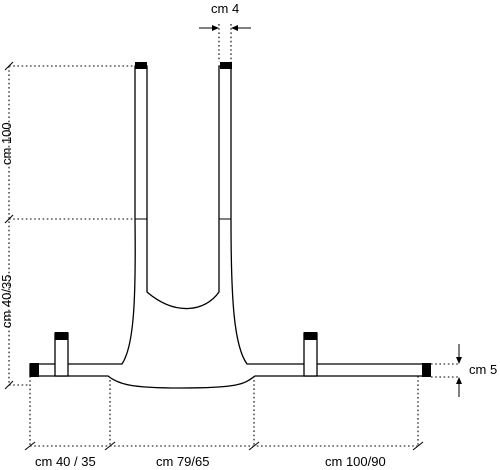 The width and height of the screenshot is (500, 470). I want to click on label-bottom-mid: cm 79/65, so click(182, 461).